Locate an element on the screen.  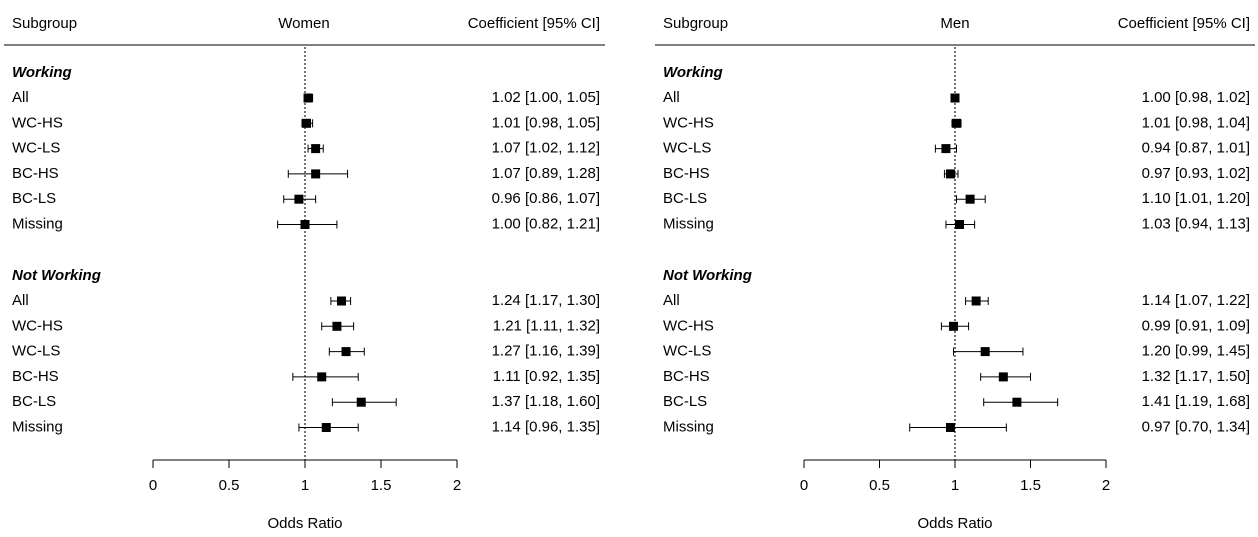
coefficient-text: 0.97 [0.93, 1.02] is located at coordinates (1196, 173).